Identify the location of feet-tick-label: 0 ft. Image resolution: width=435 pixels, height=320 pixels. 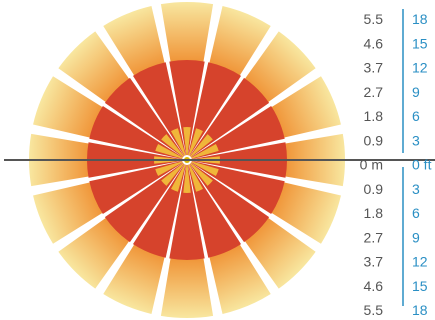
(422, 165).